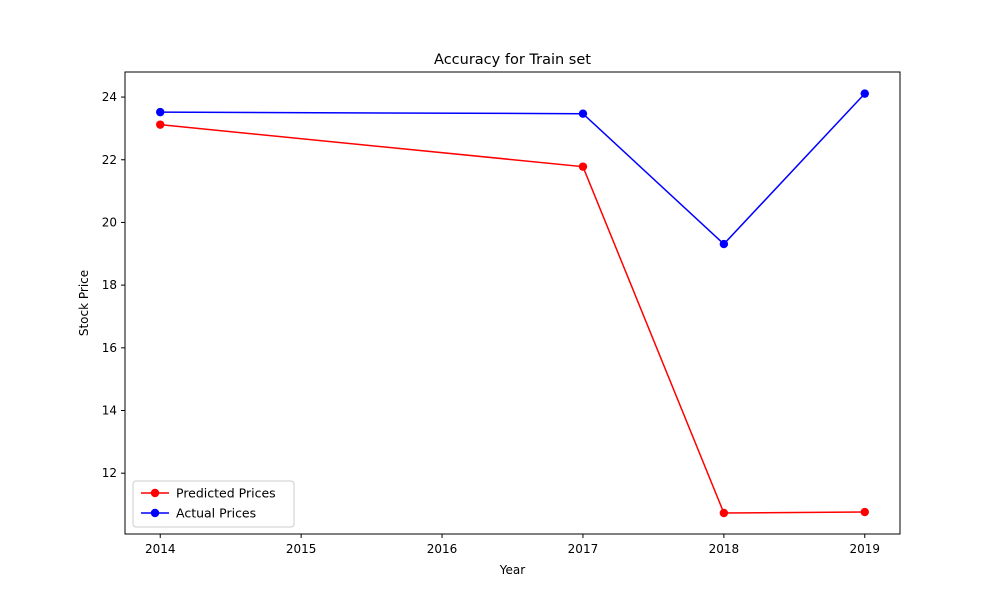 This screenshot has height=600, width=1000. I want to click on y-tick-label: 18, so click(109, 285).